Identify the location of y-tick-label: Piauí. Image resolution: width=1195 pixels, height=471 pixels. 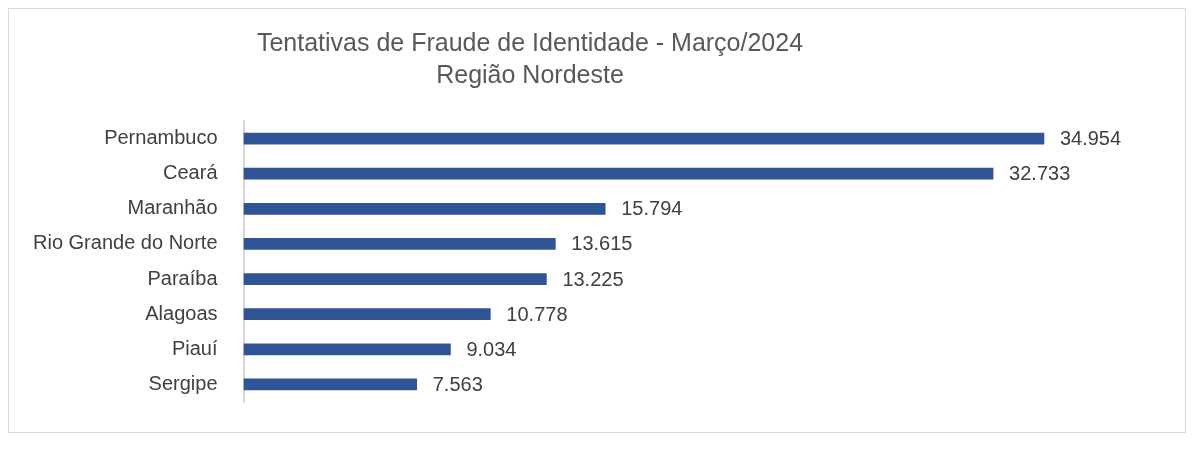
(194, 347).